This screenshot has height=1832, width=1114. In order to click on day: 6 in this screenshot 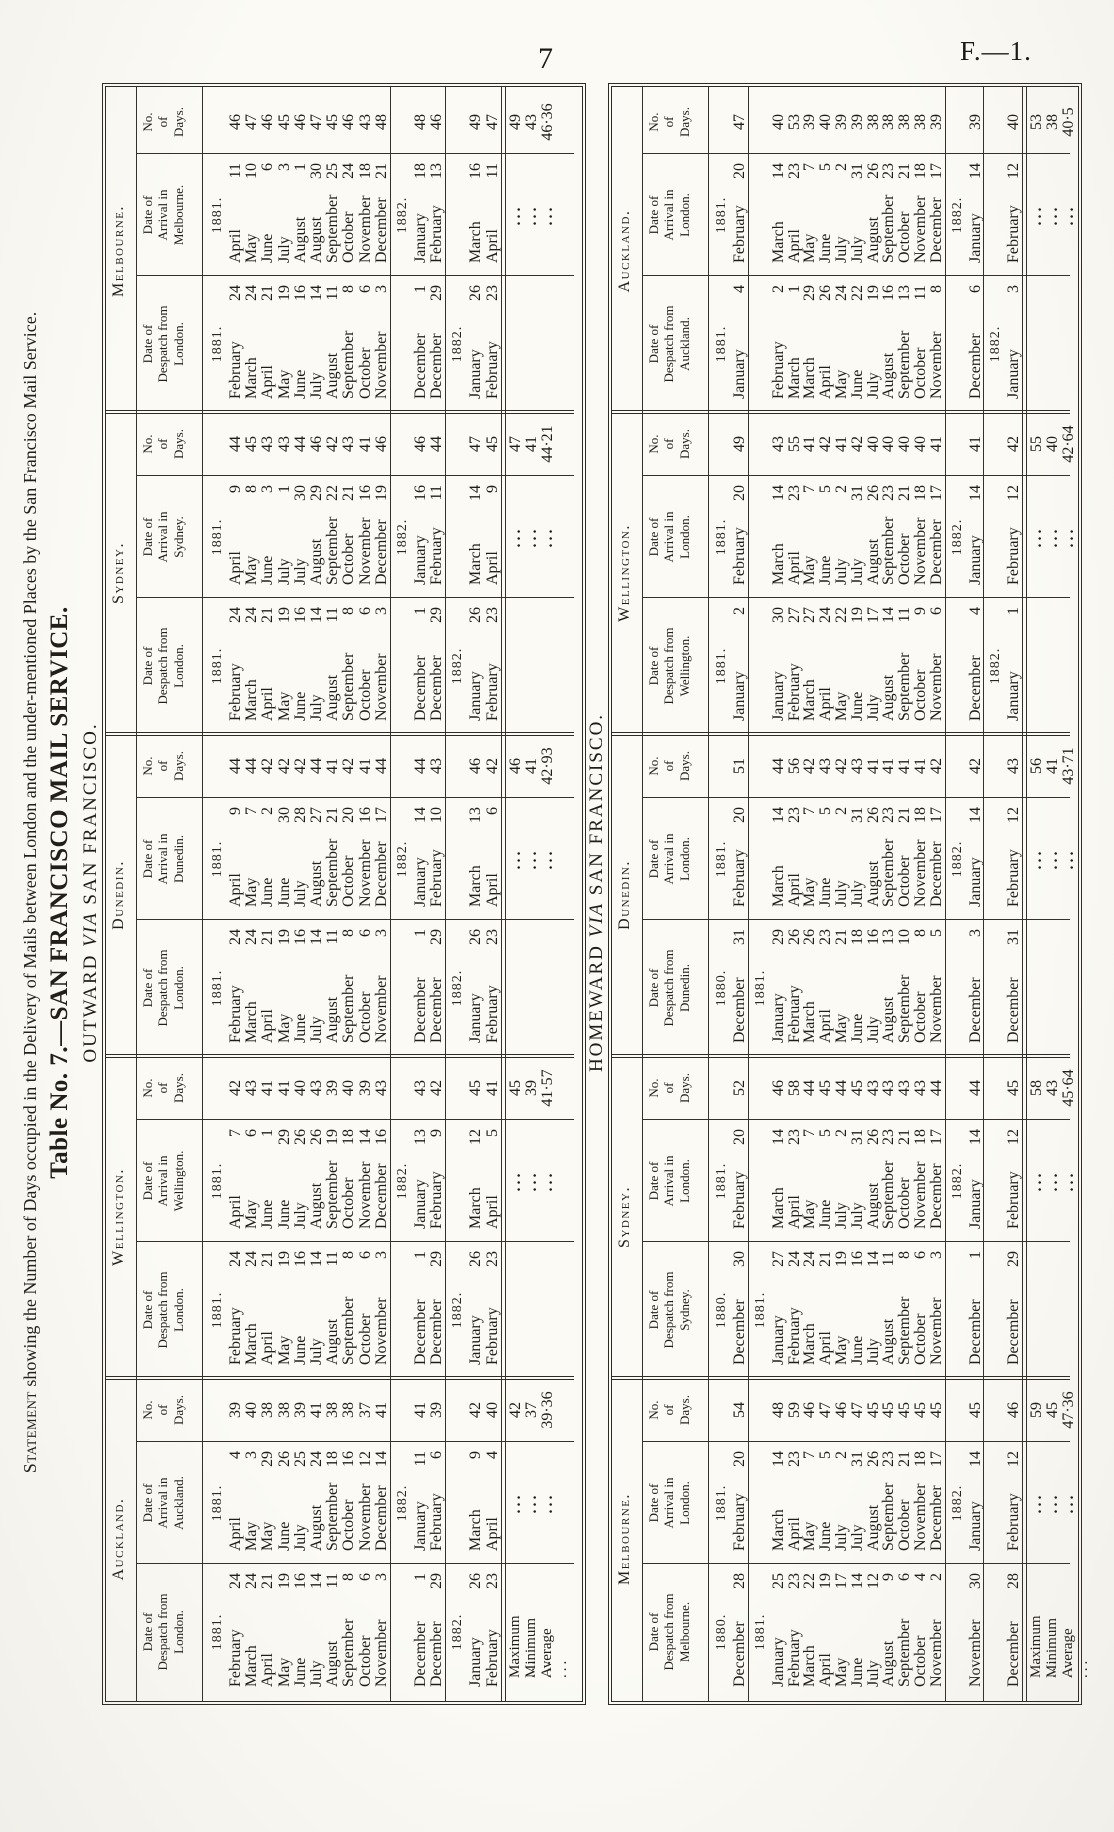, I will do `click(492, 811)`.